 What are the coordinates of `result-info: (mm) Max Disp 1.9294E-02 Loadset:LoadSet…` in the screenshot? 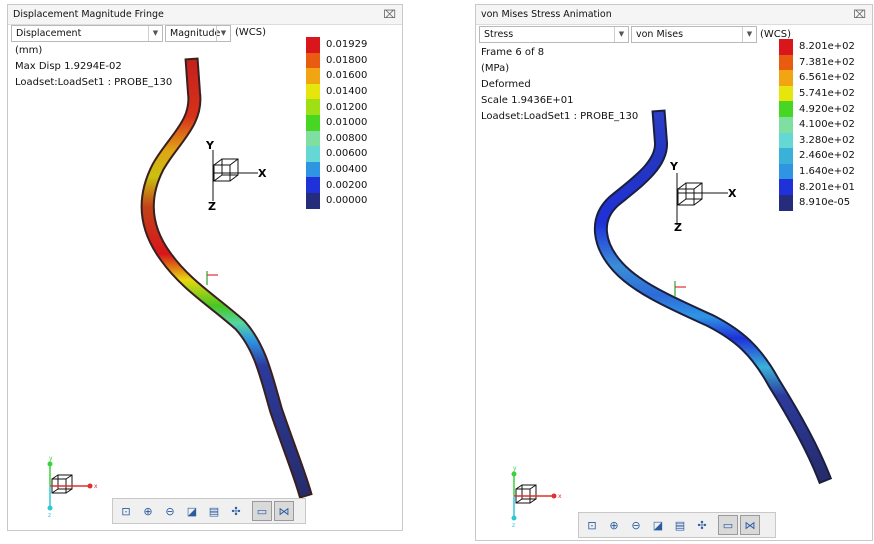 It's located at (93, 67).